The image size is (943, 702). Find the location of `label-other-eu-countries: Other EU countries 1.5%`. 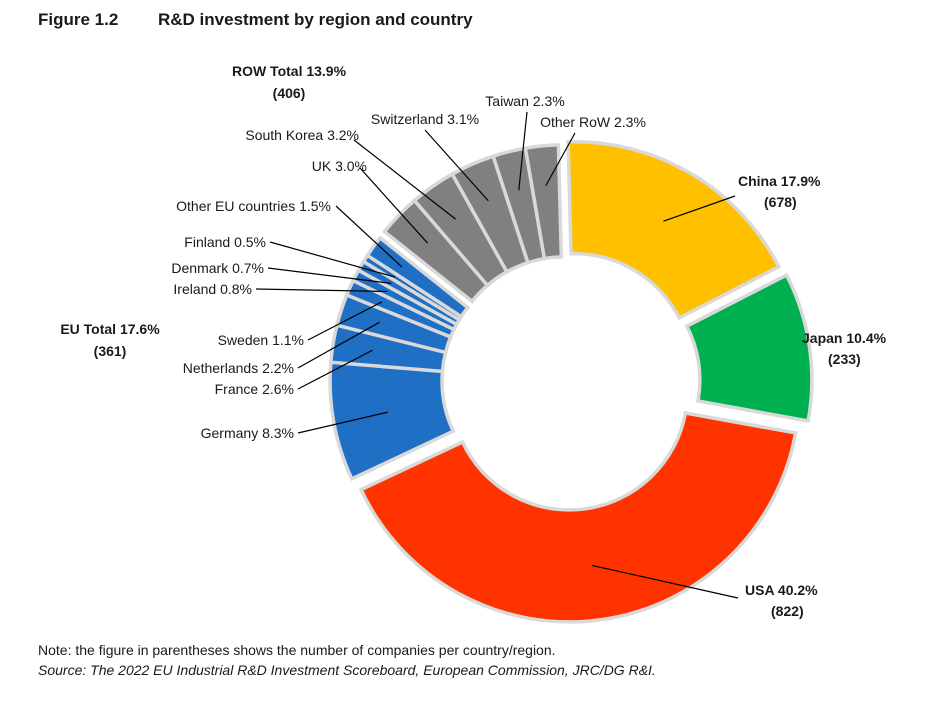

label-other-eu-countries: Other EU countries 1.5% is located at coordinates (253, 206).